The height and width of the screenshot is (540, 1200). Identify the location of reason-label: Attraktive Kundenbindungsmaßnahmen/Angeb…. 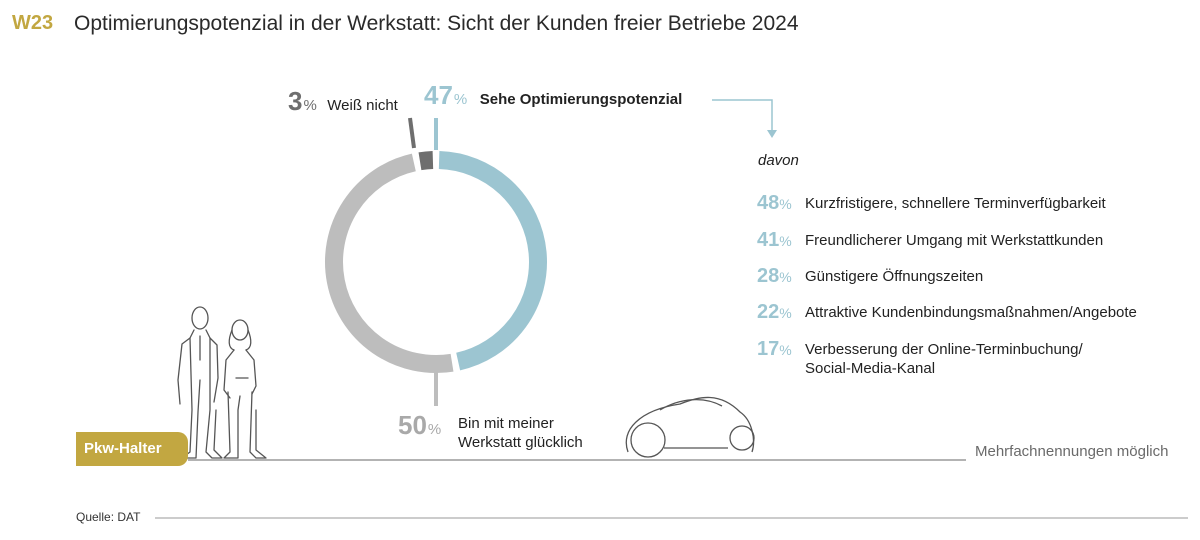
(971, 312).